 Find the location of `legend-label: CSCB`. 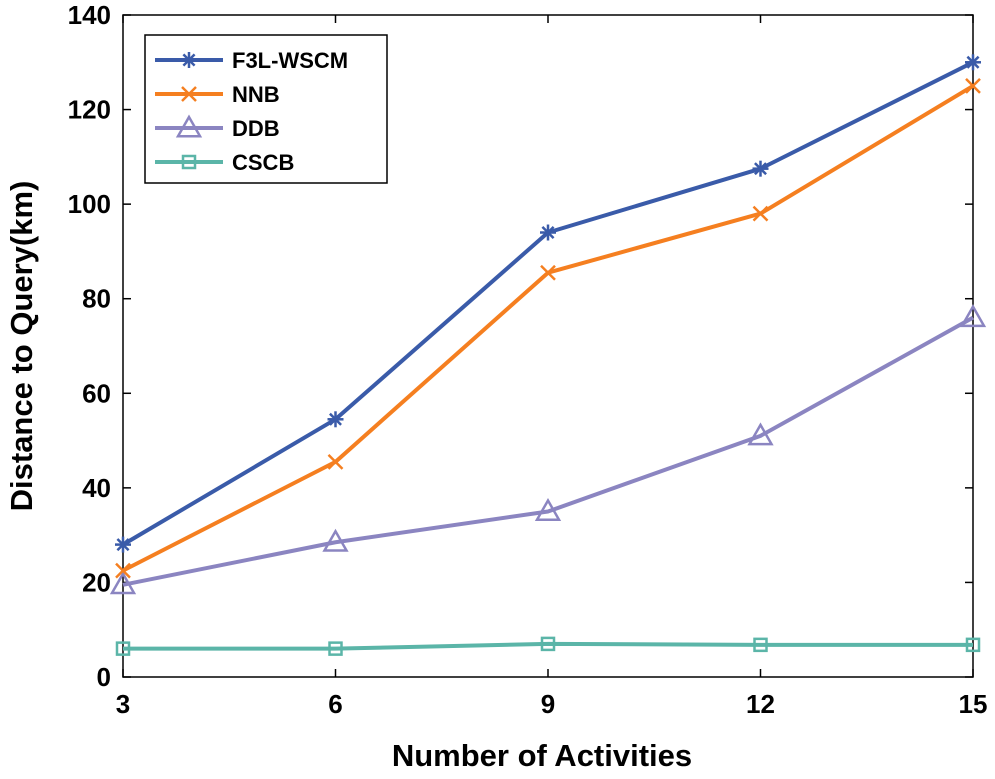

legend-label: CSCB is located at coordinates (263, 162).